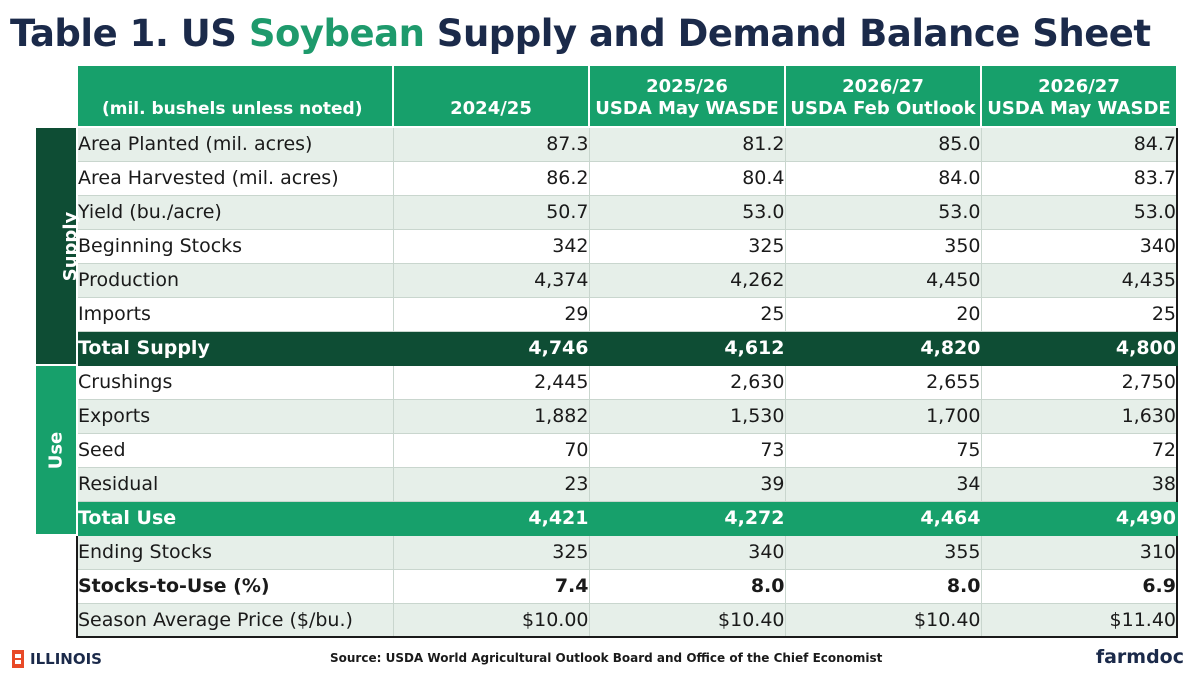 The width and height of the screenshot is (1200, 675). I want to click on row-label: Area Harvested (mil. acres), so click(235, 178).